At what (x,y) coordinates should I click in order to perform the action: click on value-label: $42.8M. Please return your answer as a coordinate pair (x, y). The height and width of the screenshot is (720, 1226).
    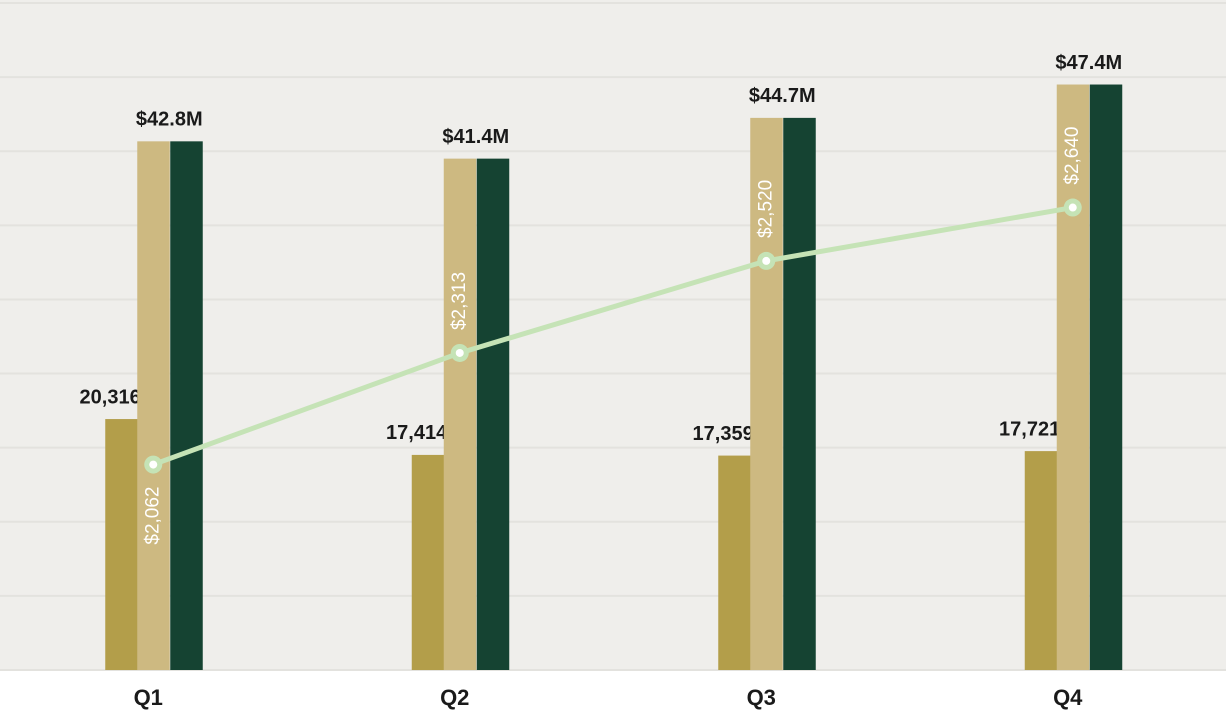
    Looking at the image, I should click on (169, 120).